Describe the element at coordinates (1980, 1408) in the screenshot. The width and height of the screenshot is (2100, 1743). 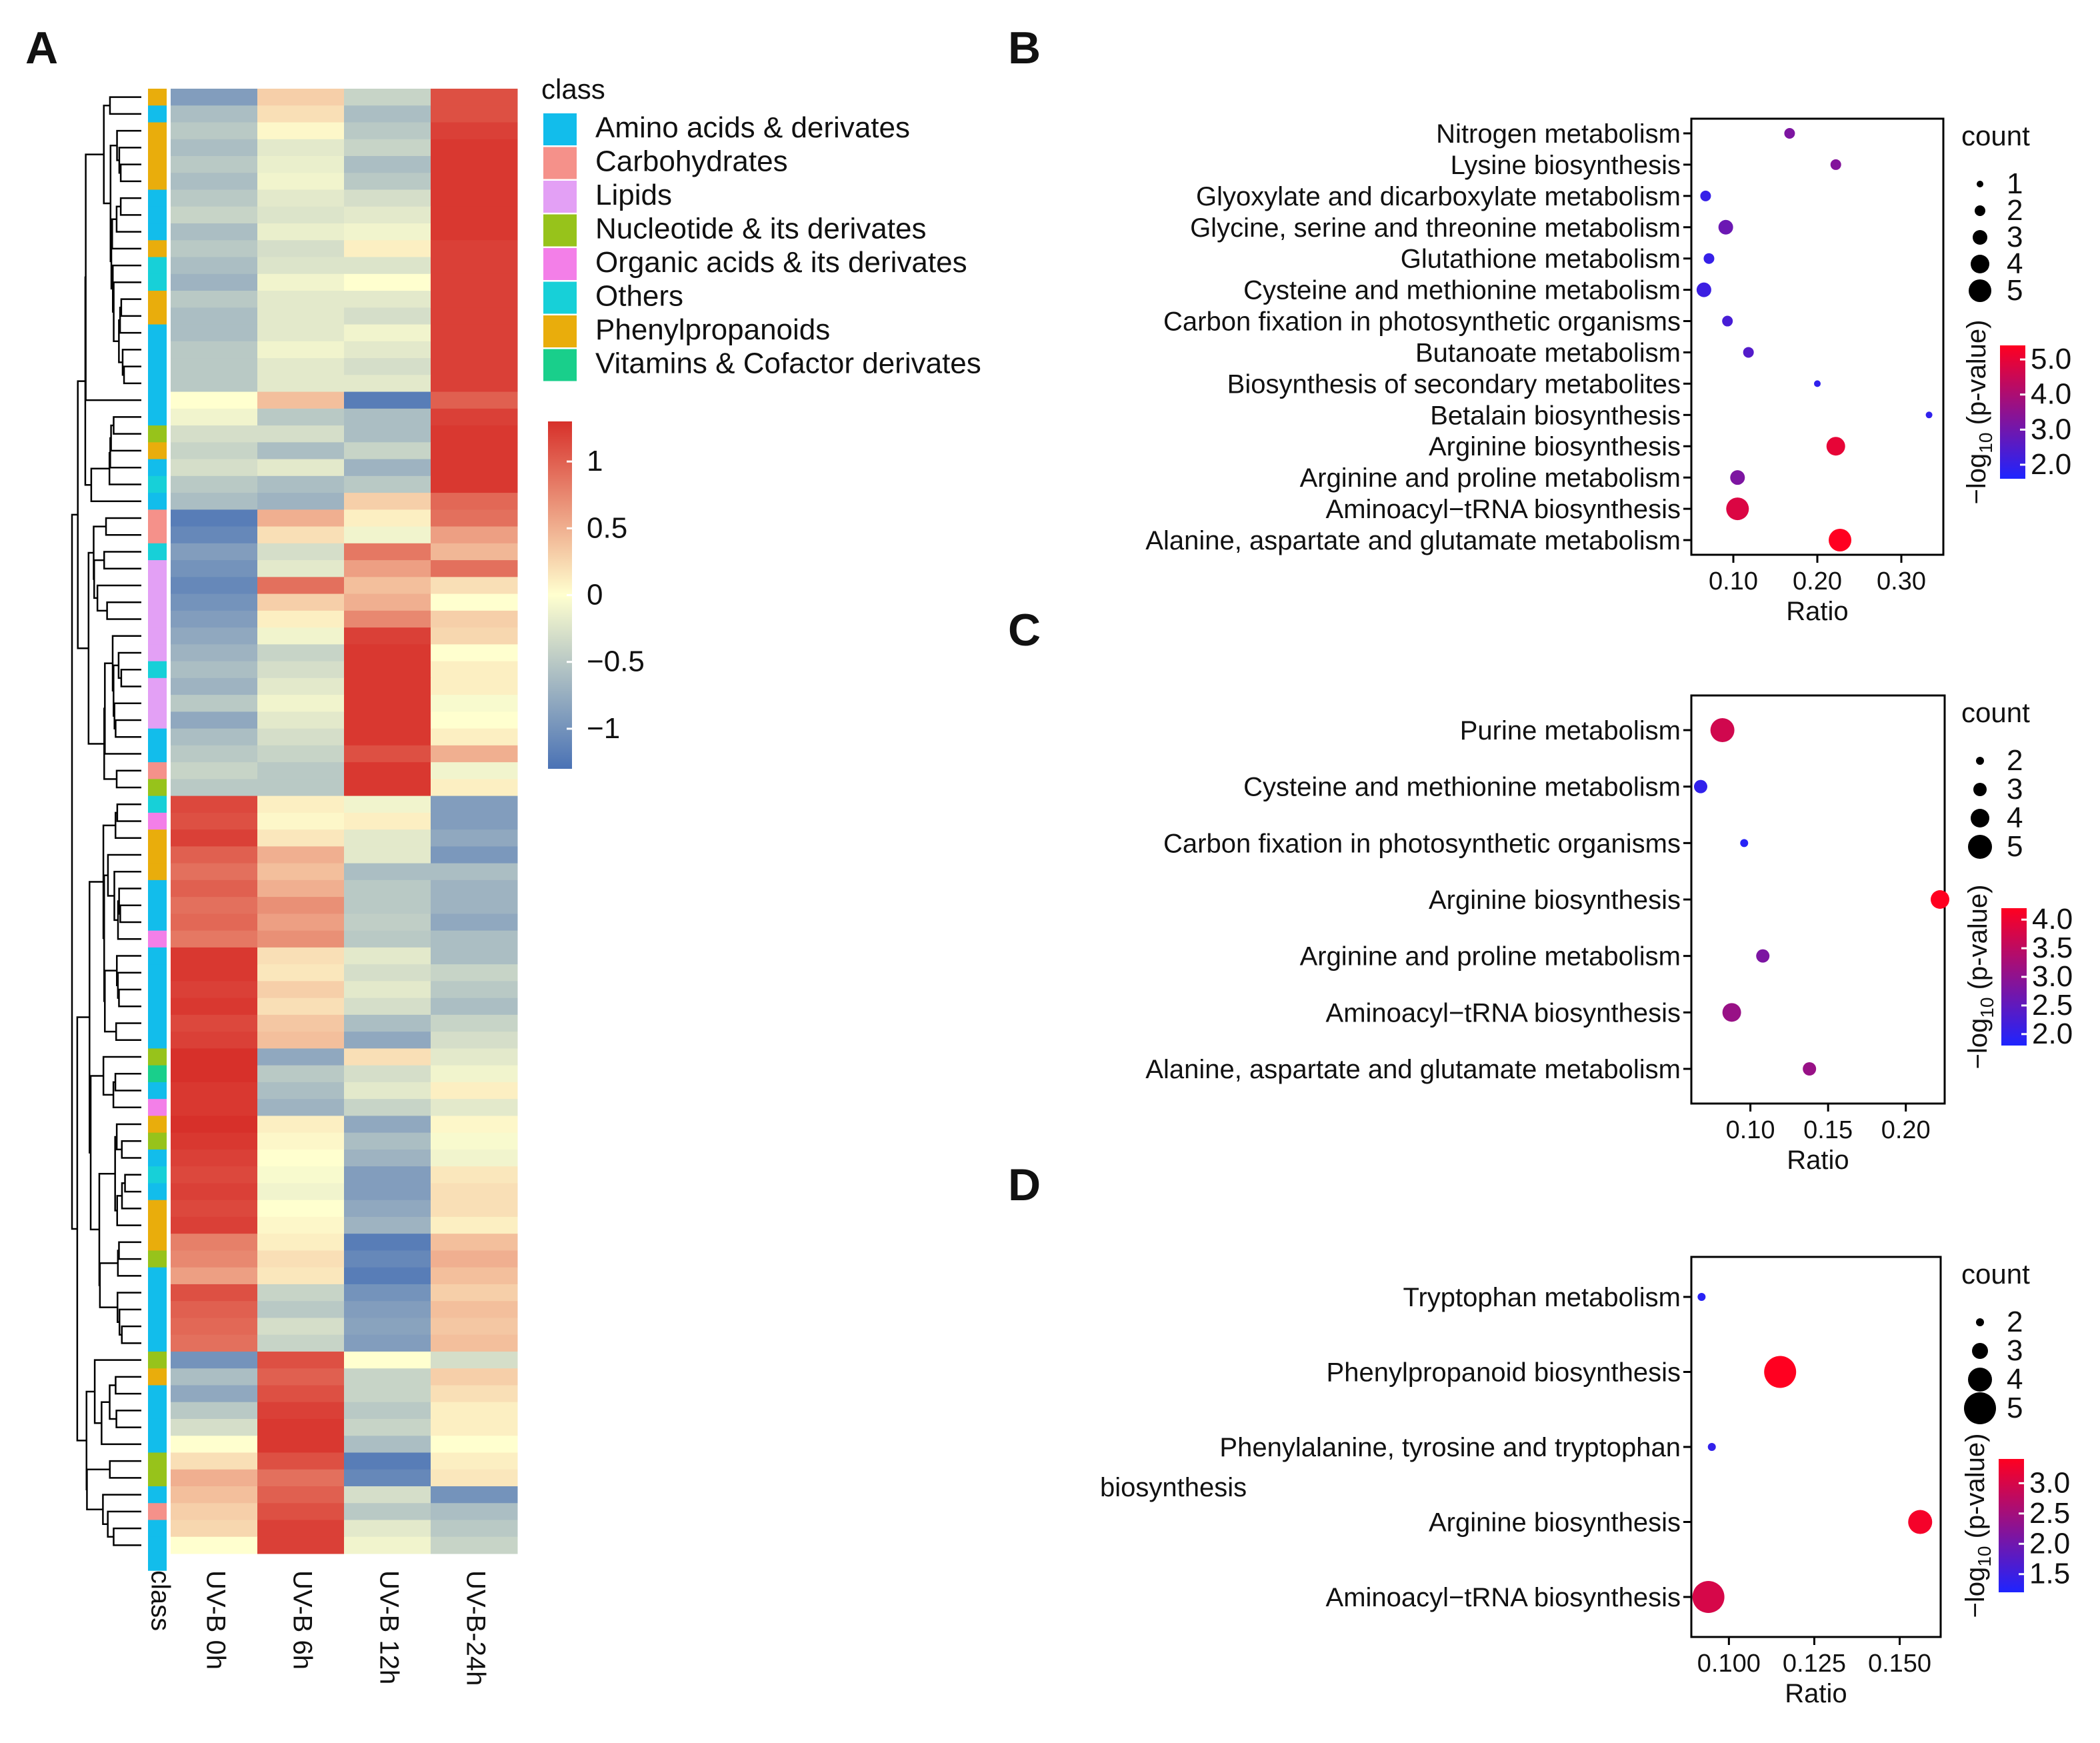
I see `size-legend-dot` at that location.